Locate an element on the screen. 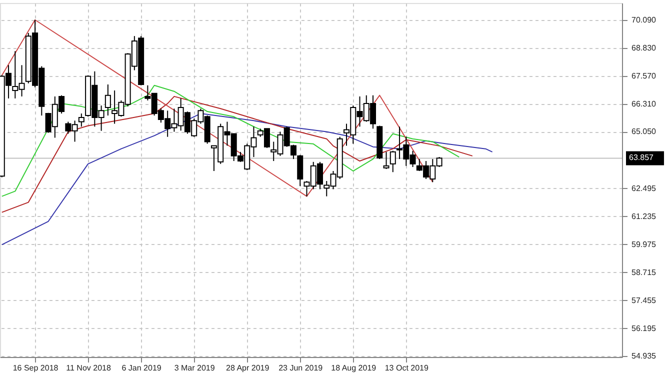 This screenshot has height=378, width=665. y-tick-label: 54.935 is located at coordinates (644, 356).